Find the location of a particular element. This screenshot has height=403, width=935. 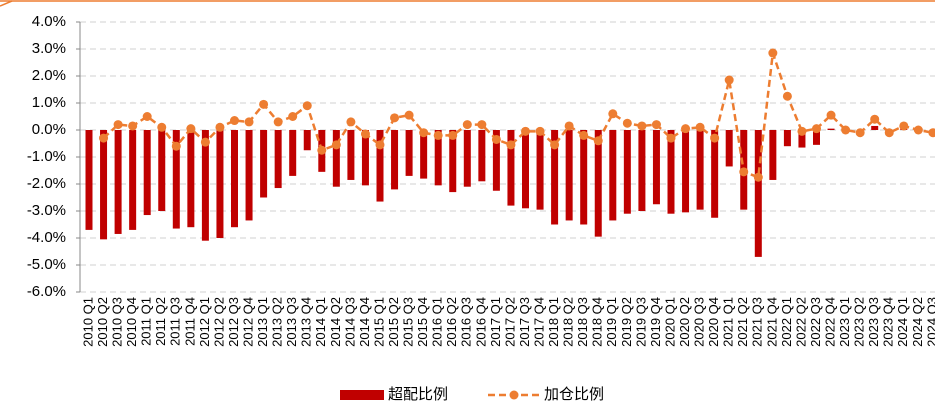

y-tick-label: 0.0% is located at coordinates (49, 129).